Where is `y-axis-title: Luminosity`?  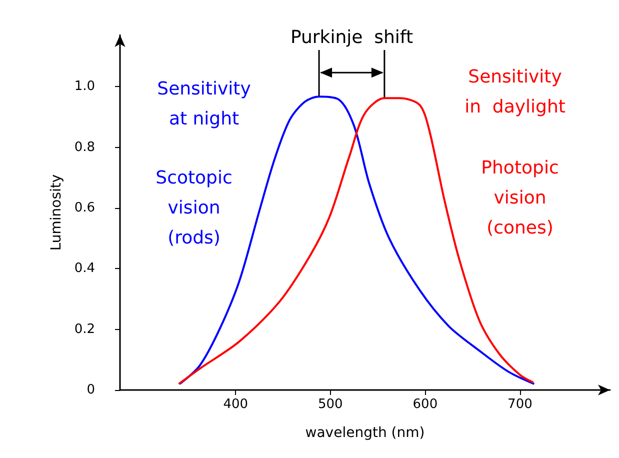
y-axis-title: Luminosity is located at coordinates (56, 212).